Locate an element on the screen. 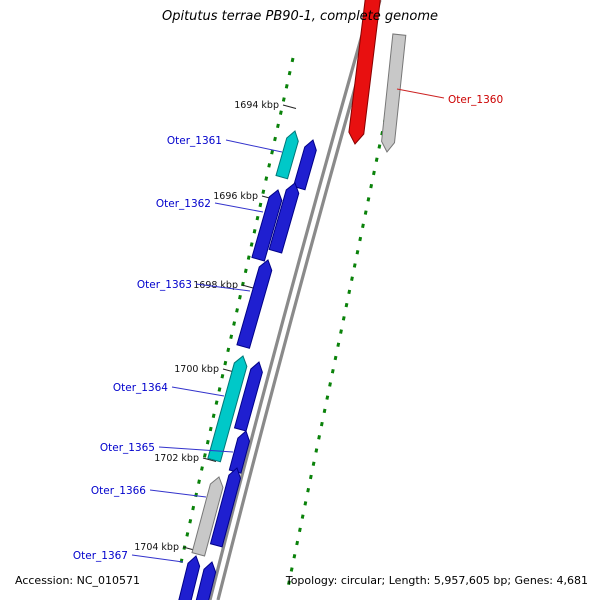 The height and width of the screenshot is (600, 600). gene-label-oter-1361: Oter_1361 is located at coordinates (194, 141).